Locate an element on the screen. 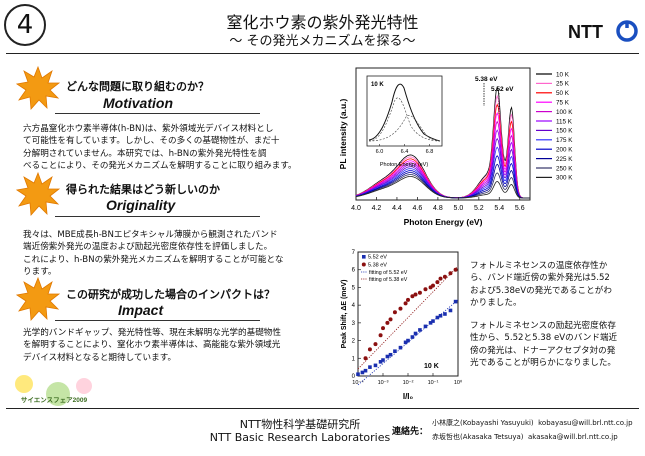 Image resolution: width=645 pixels, height=456 pixels. legend-label: 25 K is located at coordinates (563, 84).